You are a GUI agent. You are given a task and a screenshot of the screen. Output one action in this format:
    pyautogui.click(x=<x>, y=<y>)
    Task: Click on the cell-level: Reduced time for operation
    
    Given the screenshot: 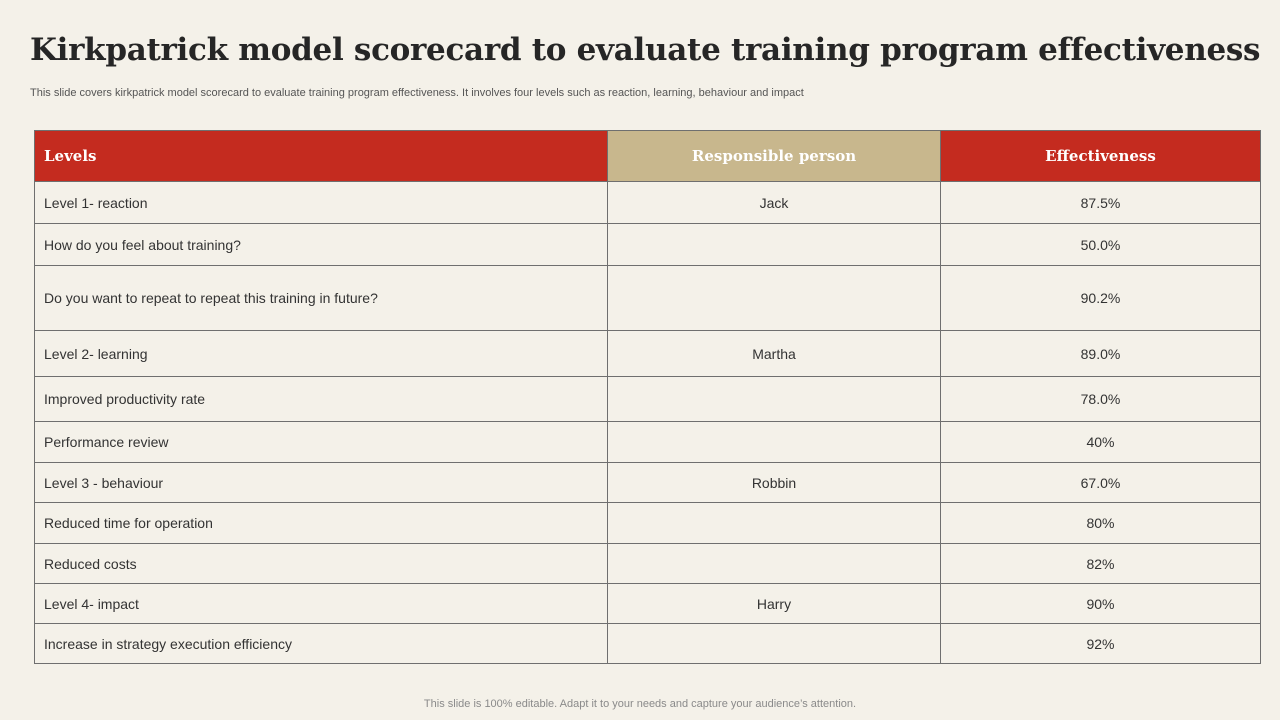 What is the action you would take?
    pyautogui.click(x=321, y=523)
    